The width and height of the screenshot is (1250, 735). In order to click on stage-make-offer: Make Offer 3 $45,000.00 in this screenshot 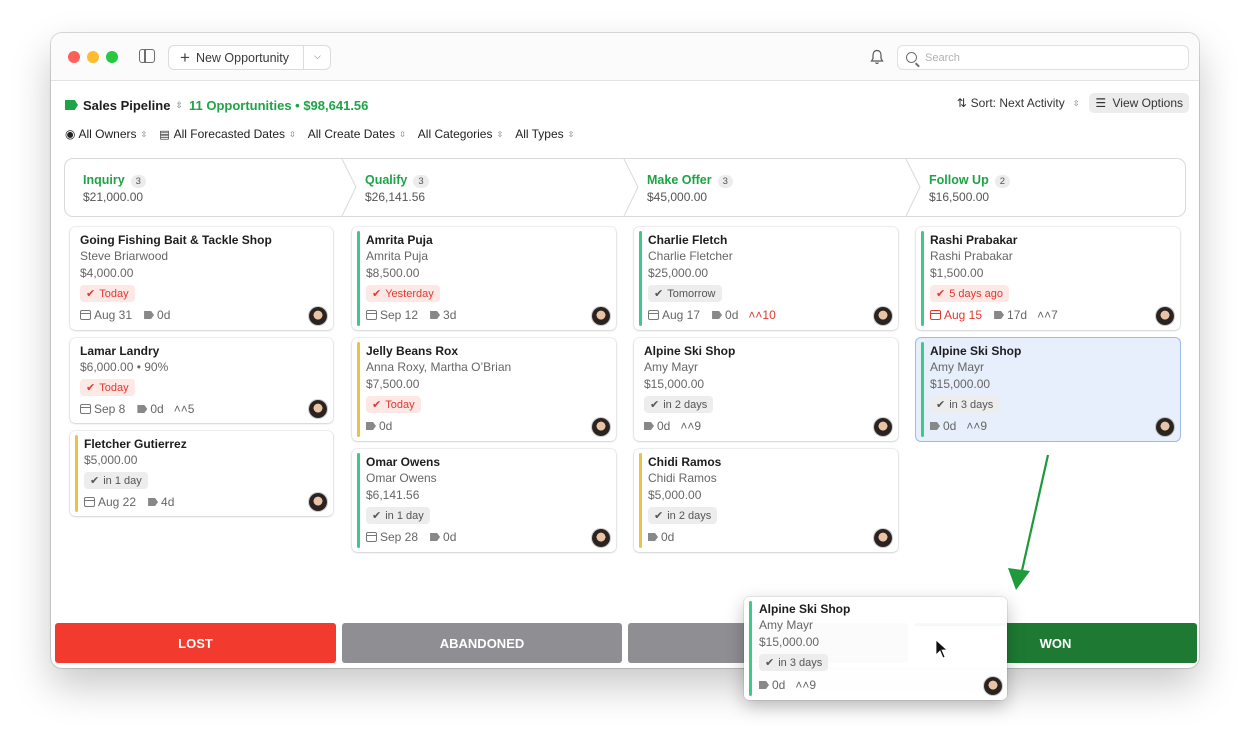, I will do `click(772, 187)`.